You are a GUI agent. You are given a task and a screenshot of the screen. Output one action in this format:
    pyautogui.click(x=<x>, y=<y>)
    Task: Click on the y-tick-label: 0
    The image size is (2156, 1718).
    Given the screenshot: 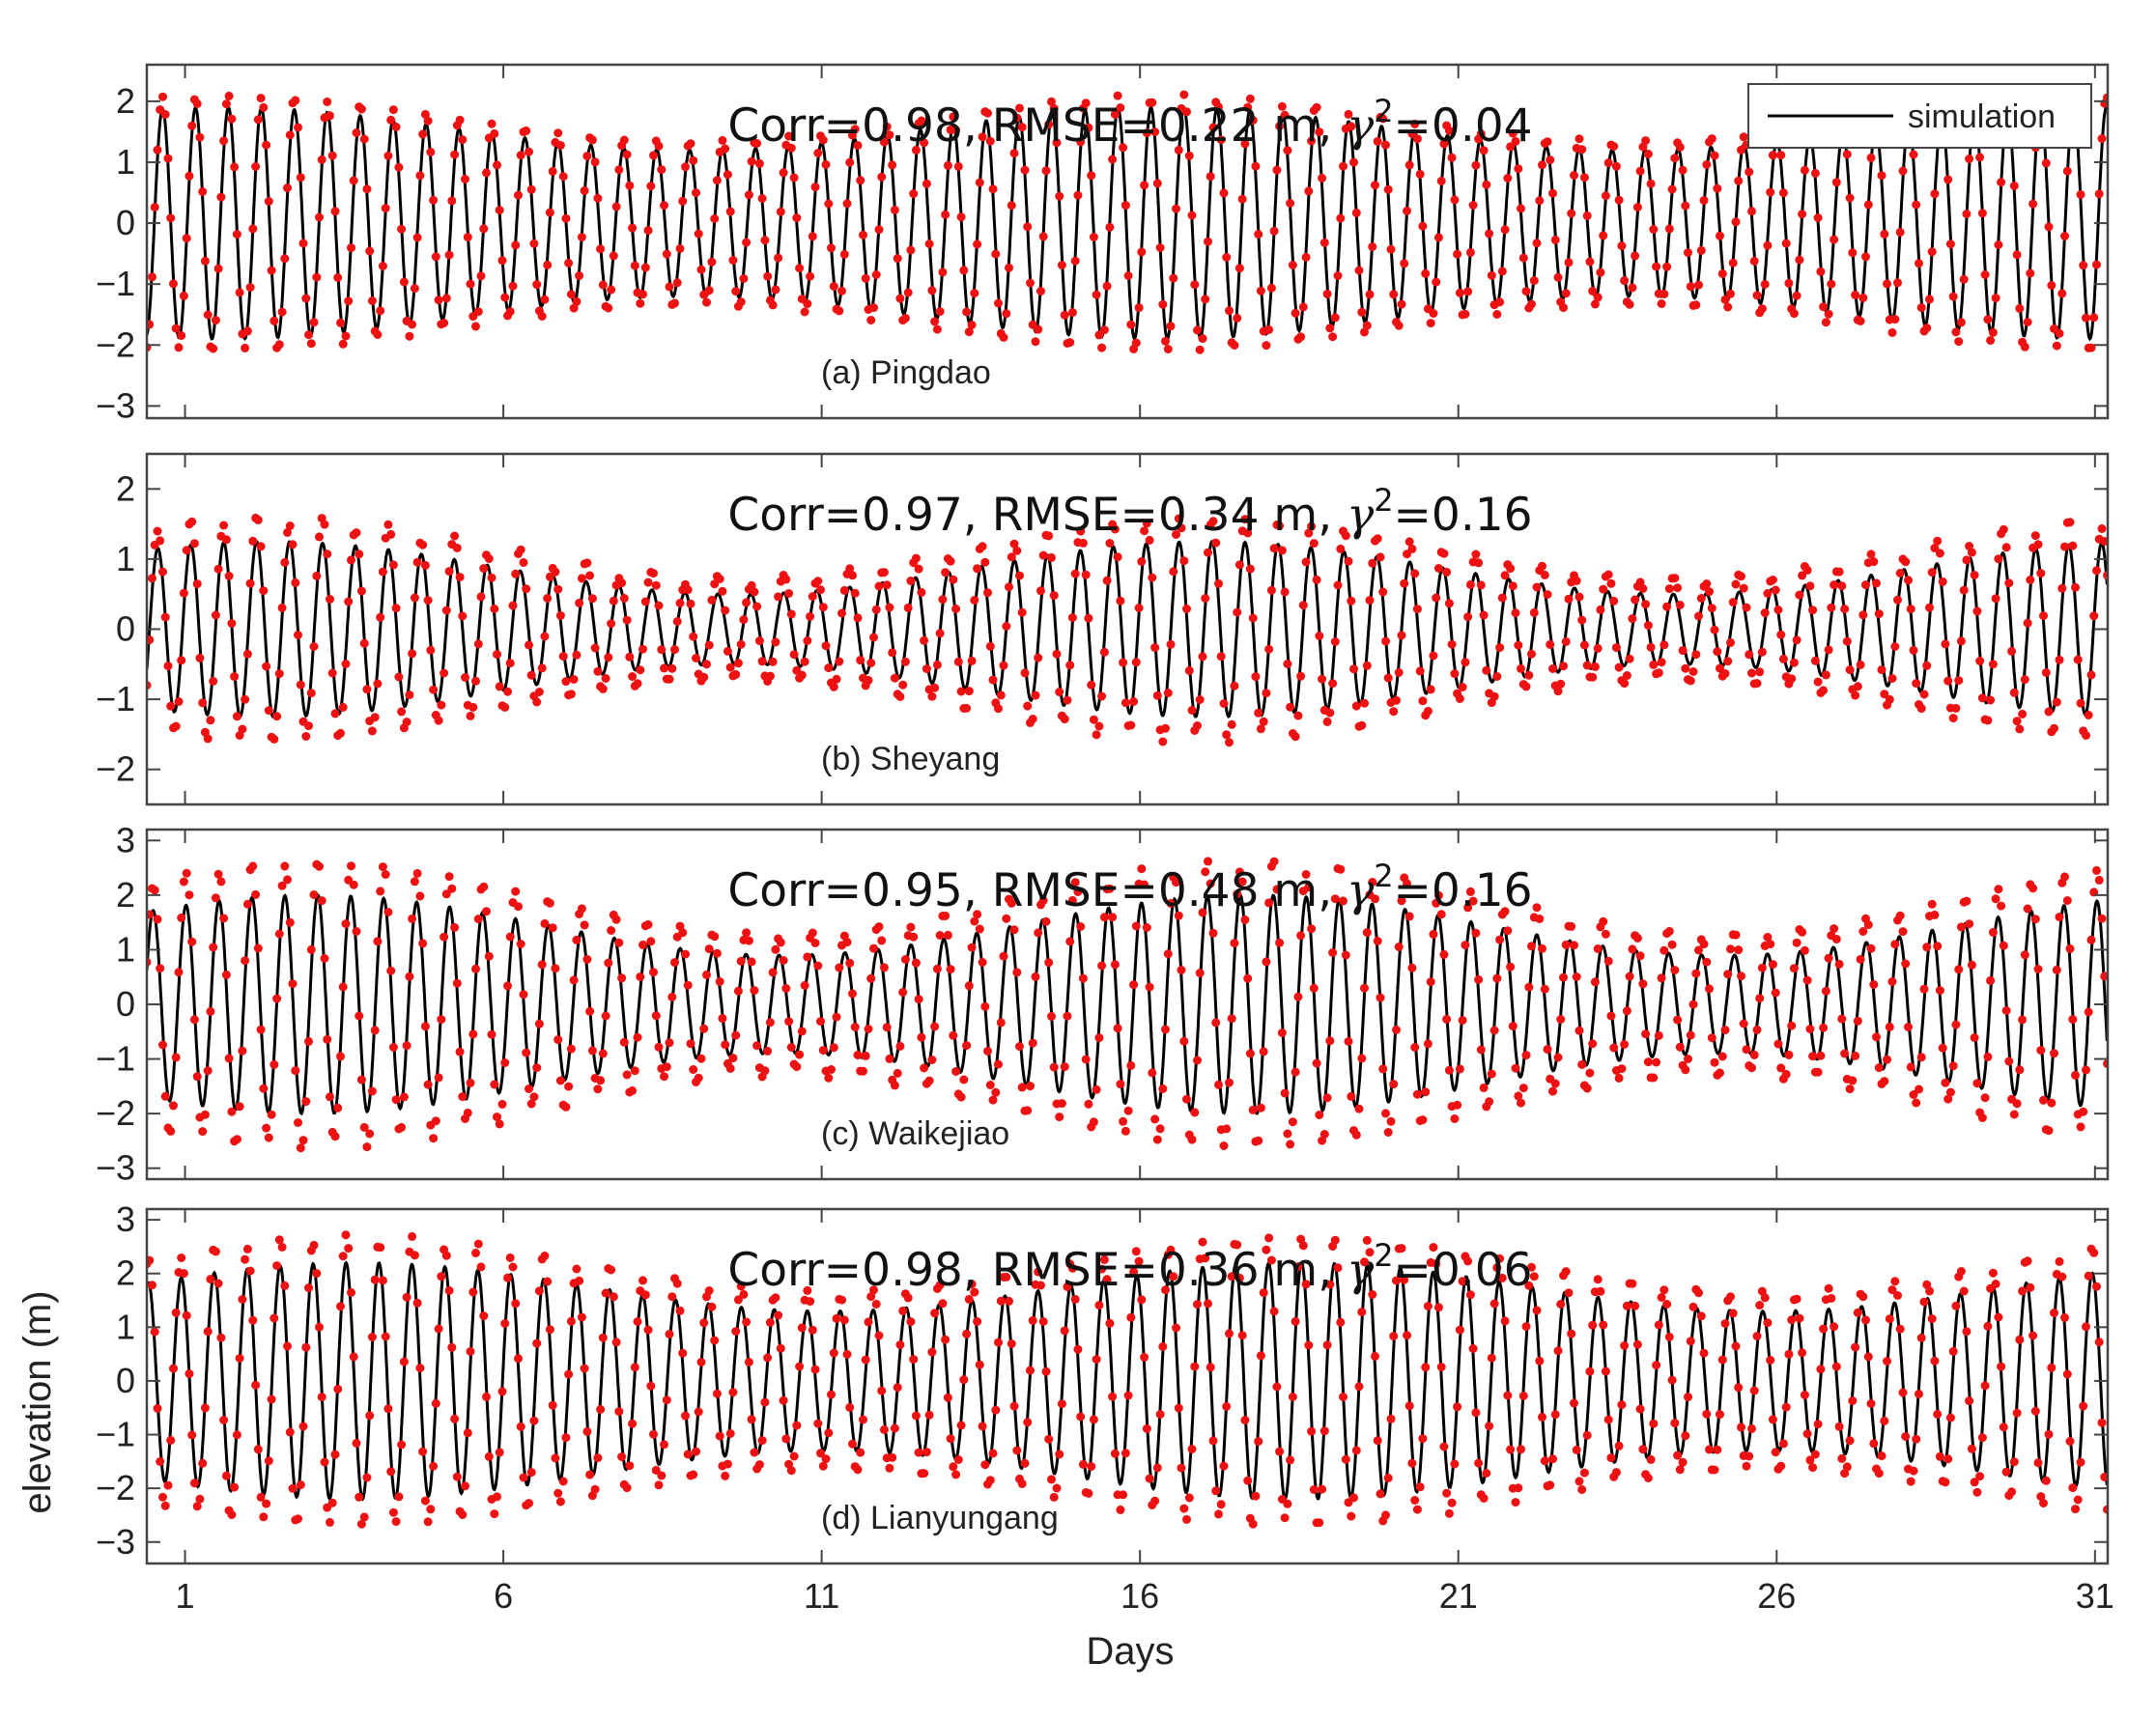 What is the action you would take?
    pyautogui.click(x=126, y=629)
    